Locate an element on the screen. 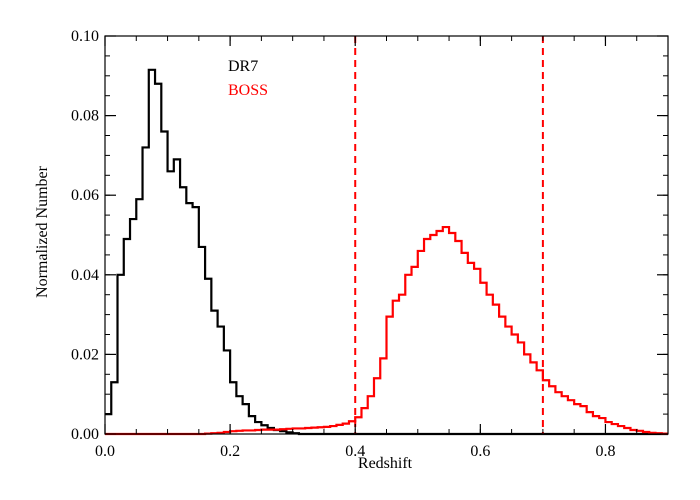  x-tick-label: 0.8 is located at coordinates (605, 451).